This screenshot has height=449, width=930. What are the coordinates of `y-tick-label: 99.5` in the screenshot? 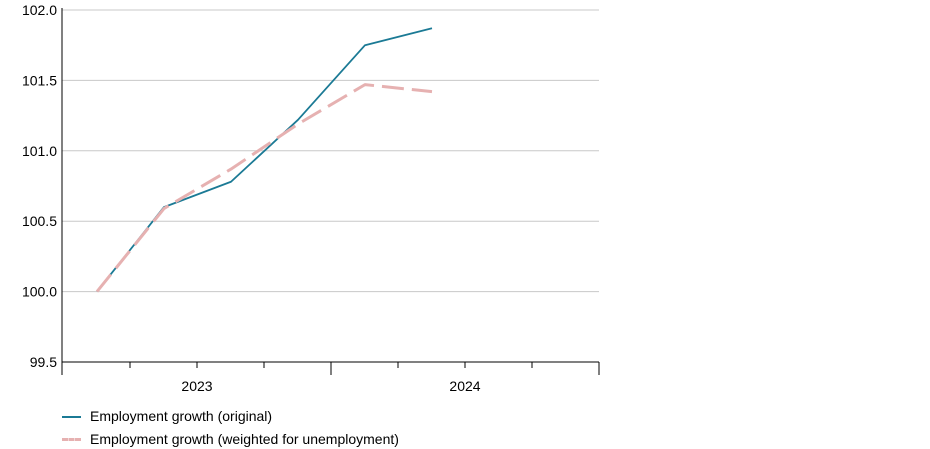 It's located at (43, 362).